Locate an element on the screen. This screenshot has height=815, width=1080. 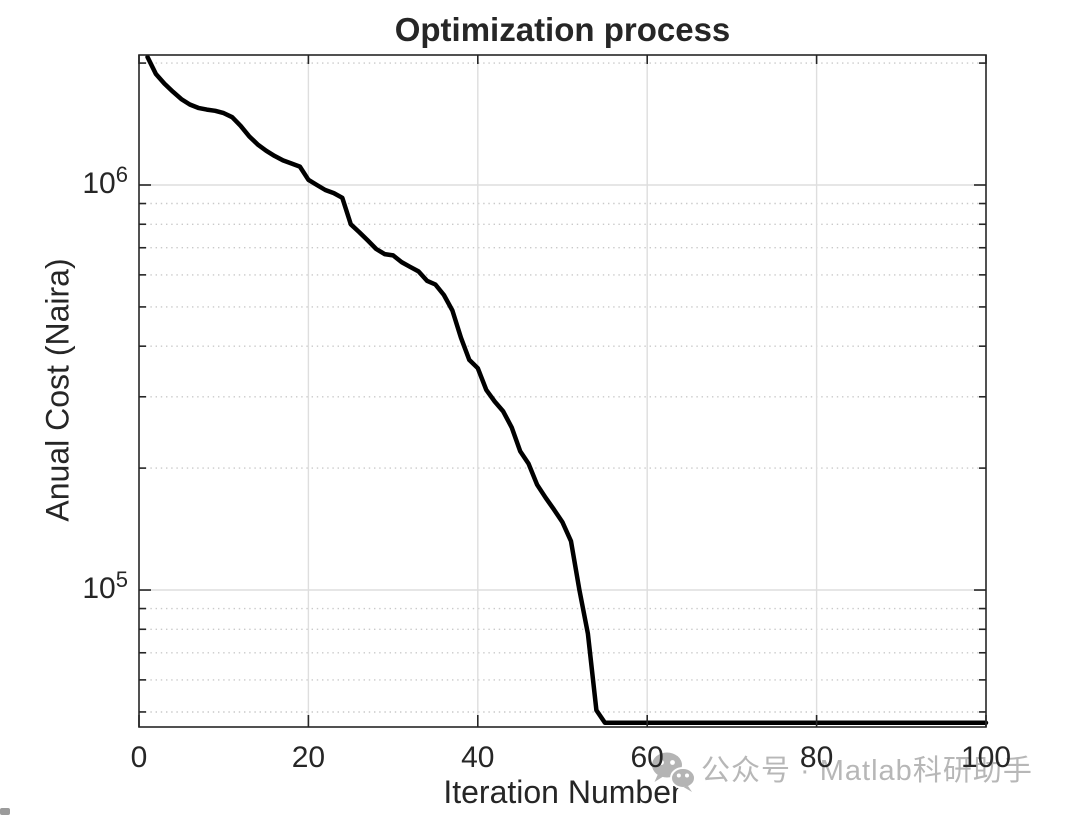
x-tick-label: 0 is located at coordinates (139, 757).